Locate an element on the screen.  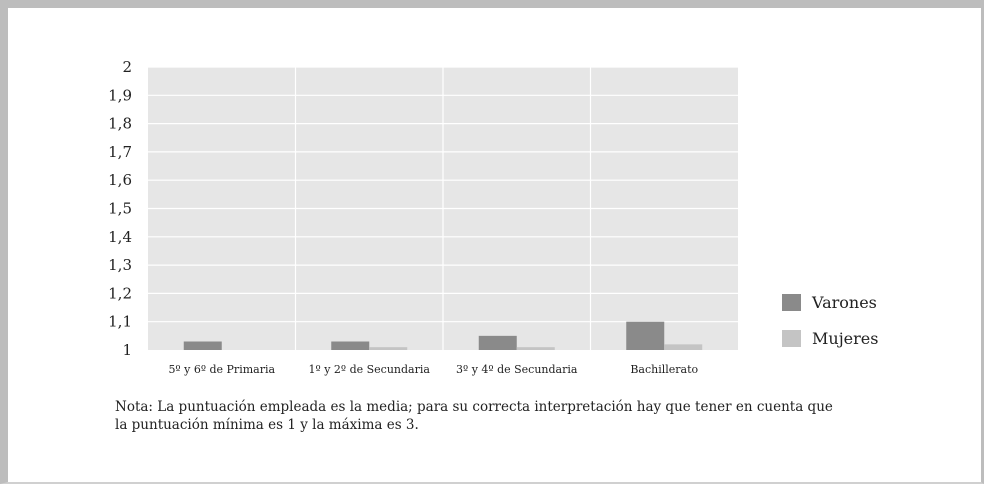
y-tick-label: 1,7 is located at coordinates (120, 152).